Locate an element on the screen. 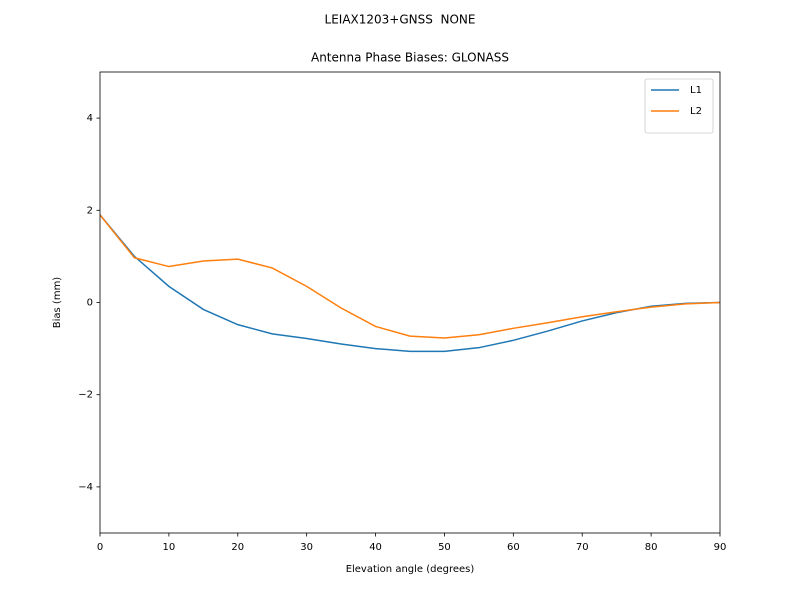  y-tick-label: 4 is located at coordinates (90, 118).